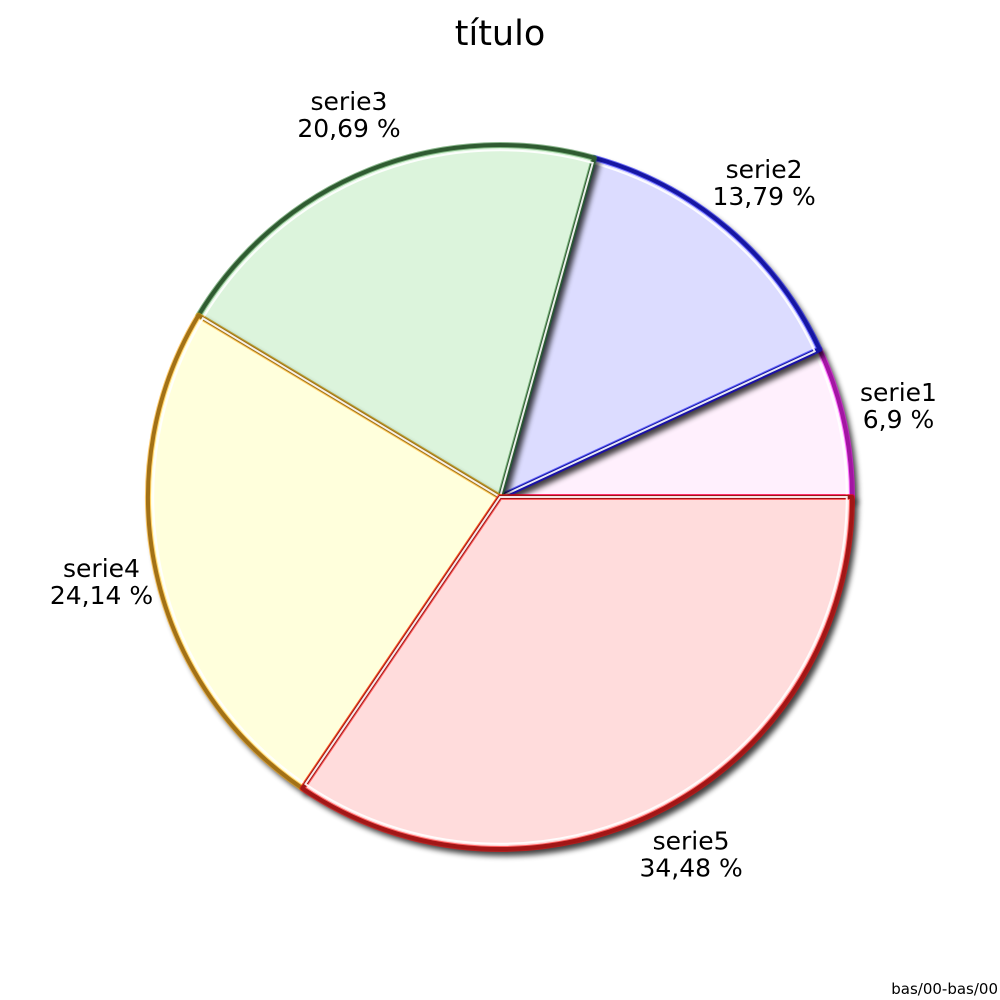 The image size is (1000, 1000). I want to click on slice-percent-serie5: 34,48 %, so click(690, 868).